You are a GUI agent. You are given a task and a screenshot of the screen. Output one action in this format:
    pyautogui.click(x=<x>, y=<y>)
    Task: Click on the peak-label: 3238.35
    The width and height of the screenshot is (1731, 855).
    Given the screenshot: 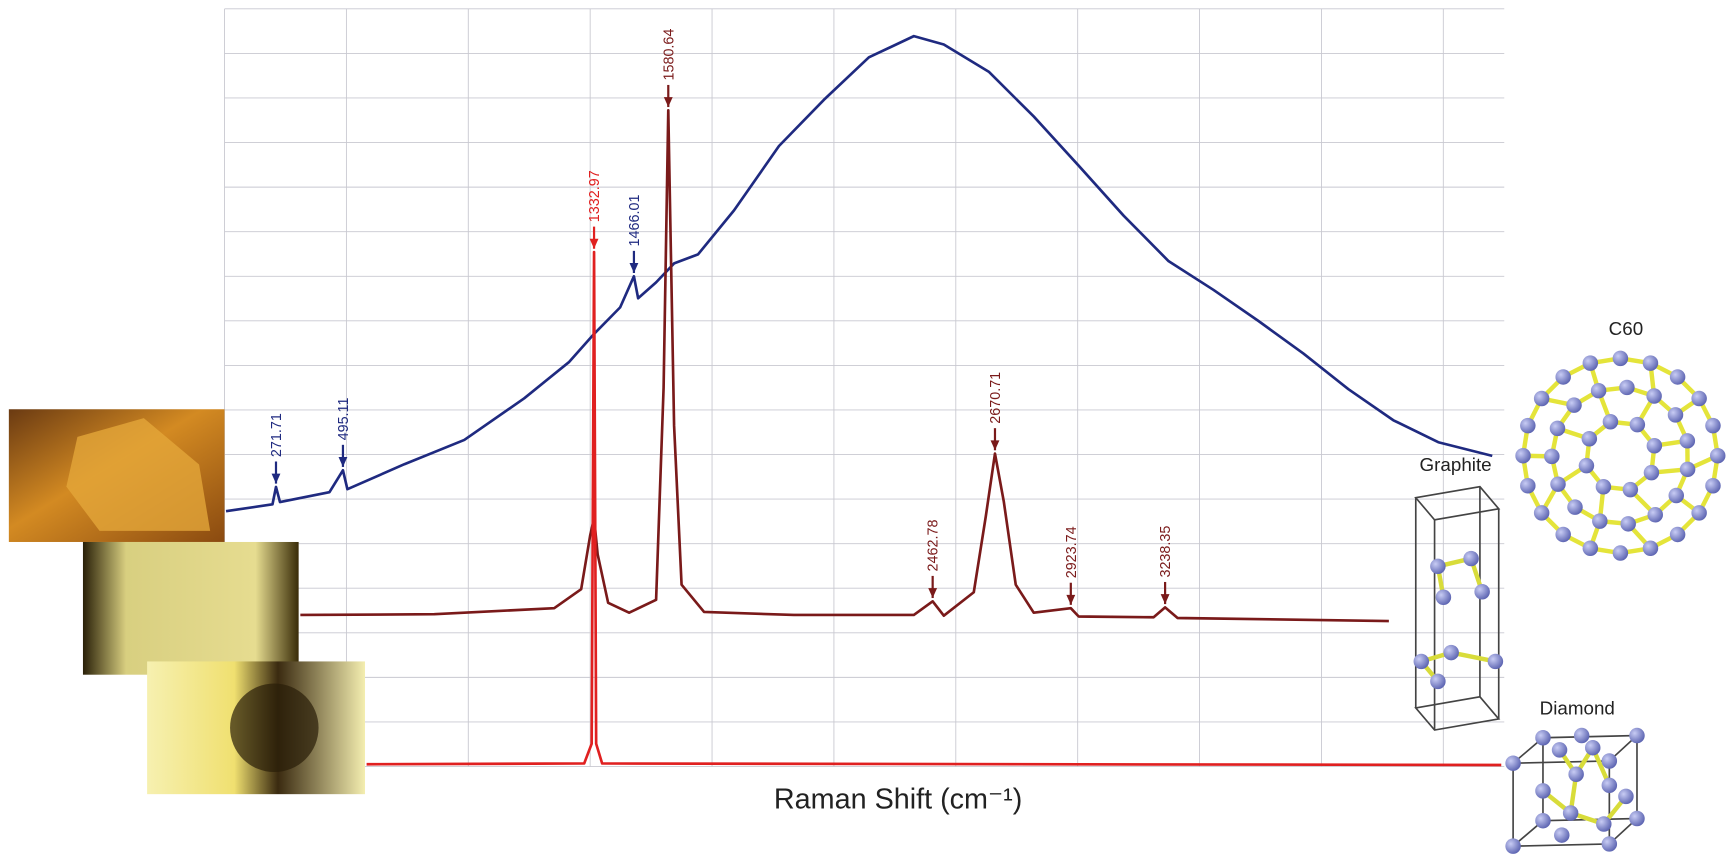 What is the action you would take?
    pyautogui.click(x=1166, y=552)
    